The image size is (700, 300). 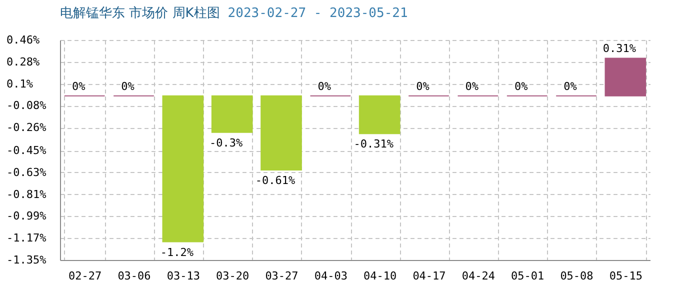 What do you see at coordinates (374, 144) in the screenshot?
I see `data-label: -0.31%` at bounding box center [374, 144].